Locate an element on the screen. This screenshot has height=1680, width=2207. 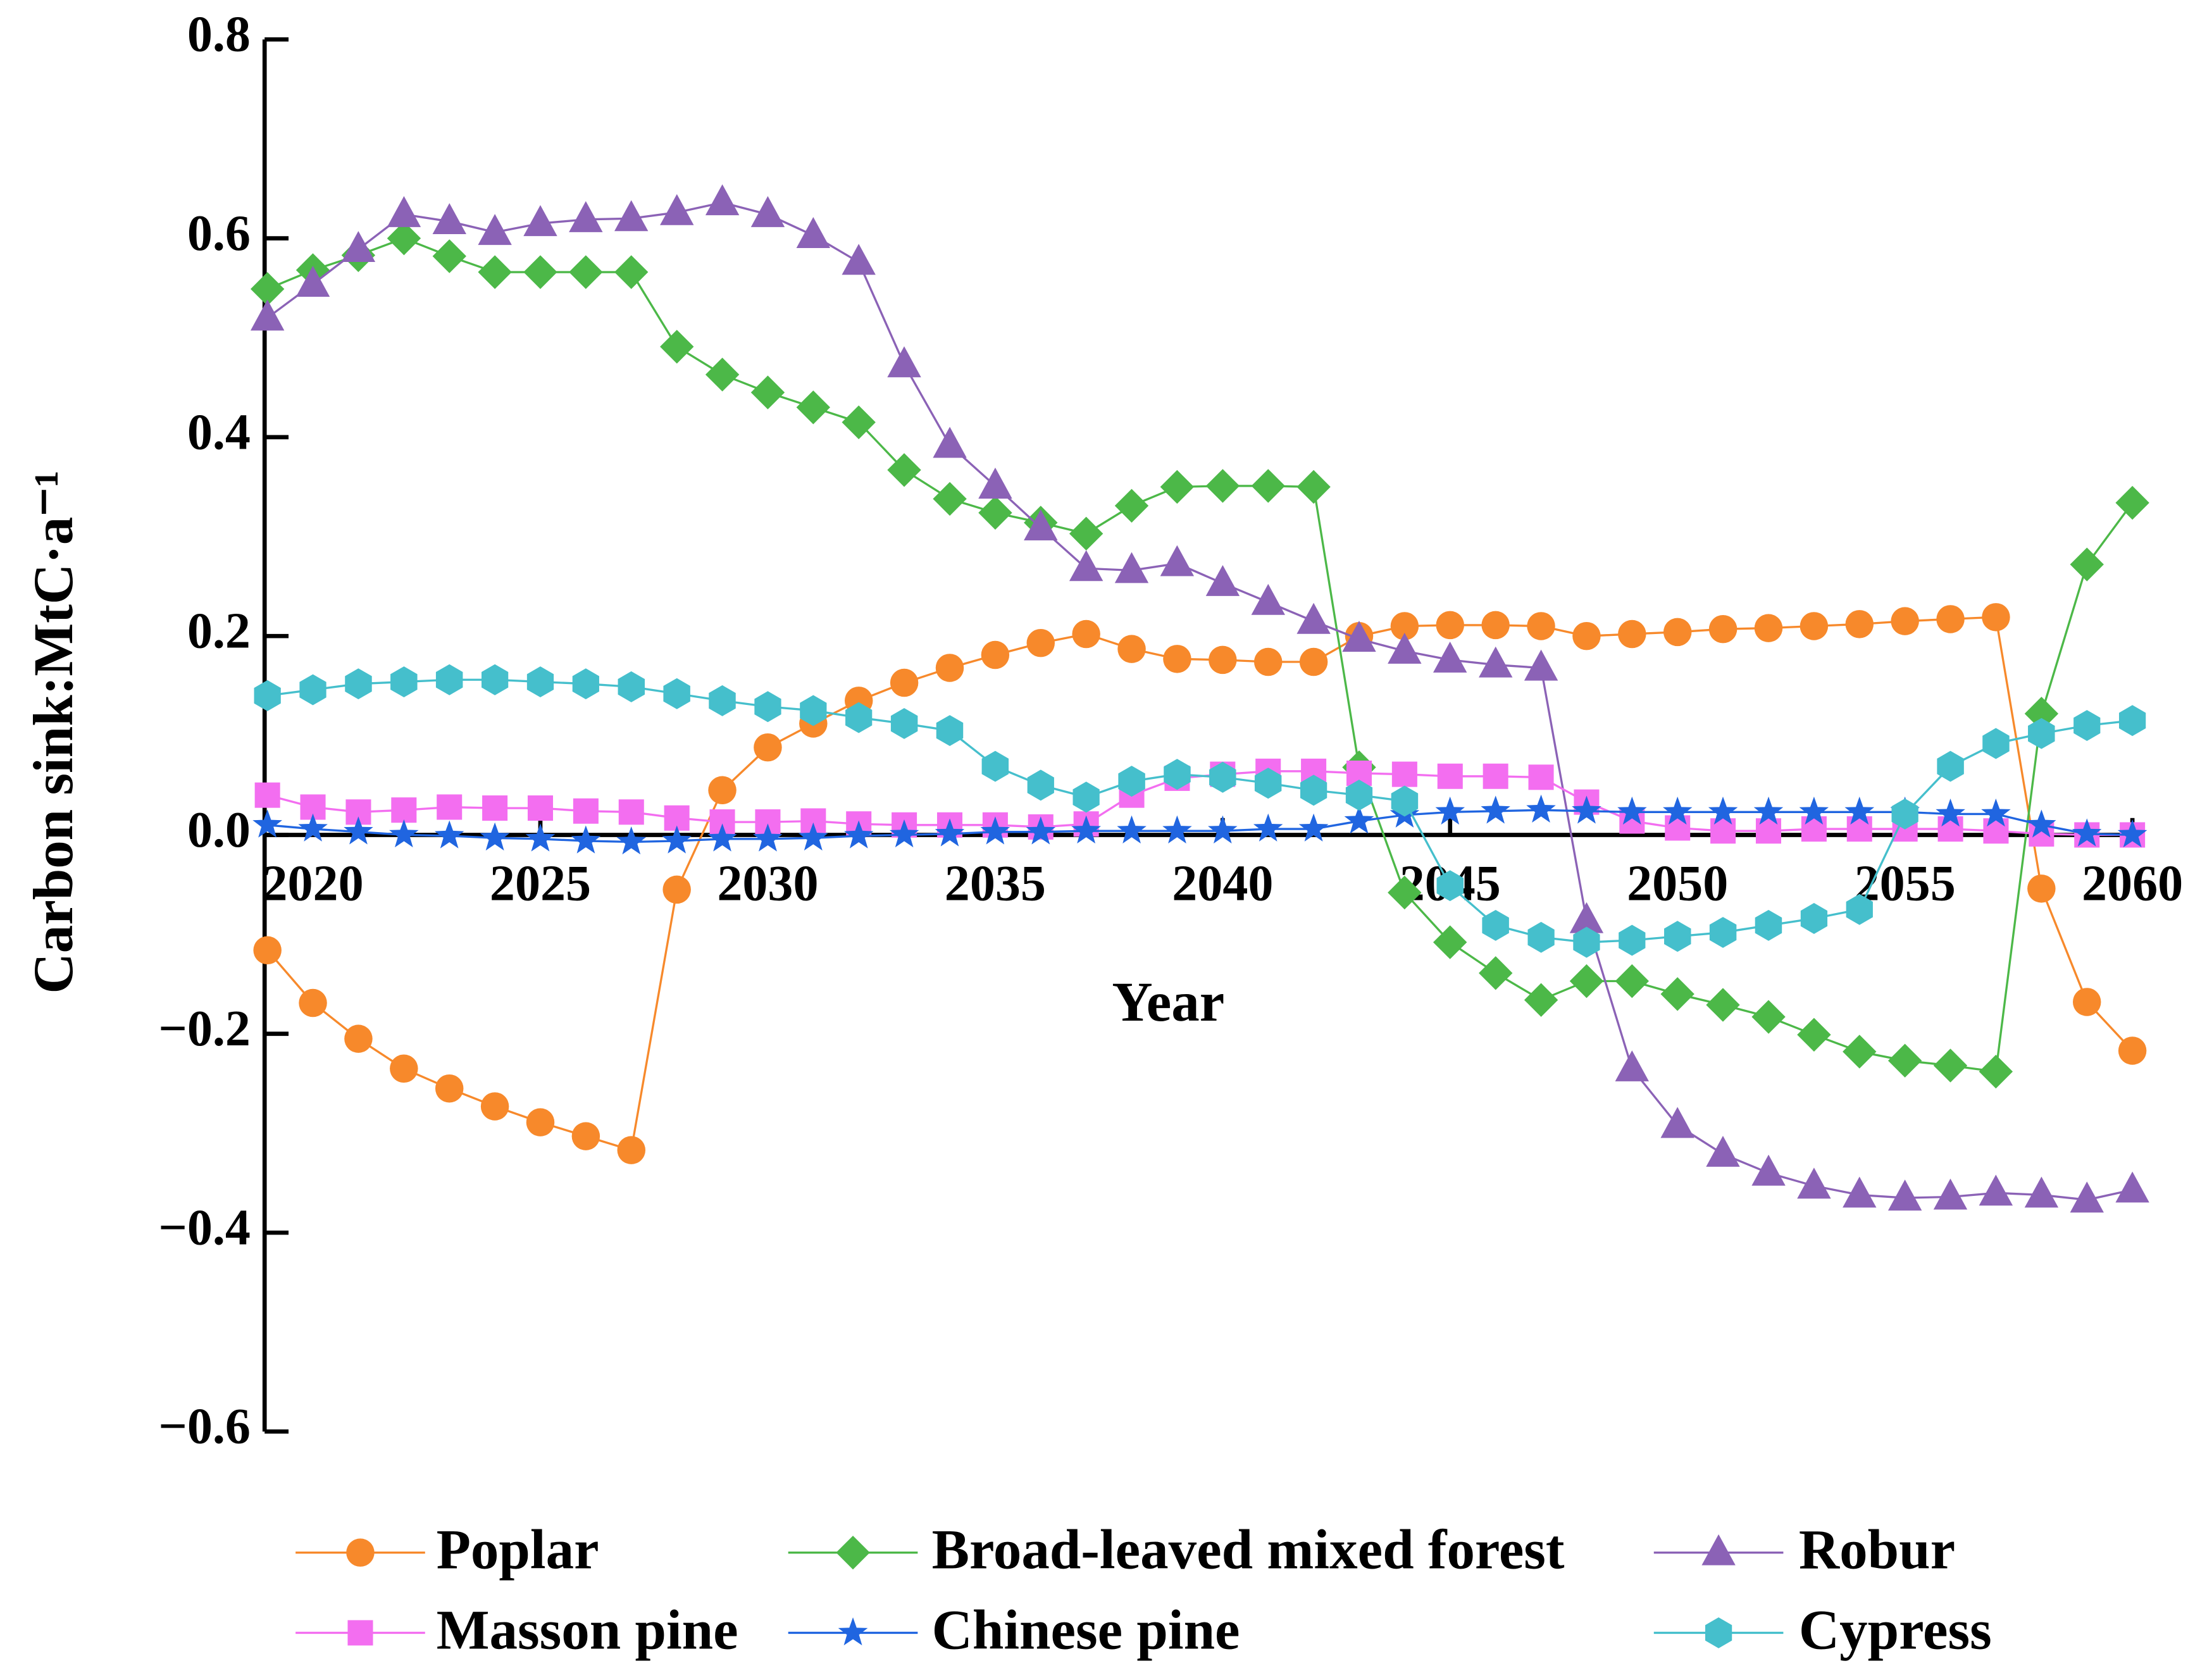
legend-label: Robur is located at coordinates (1877, 1550).